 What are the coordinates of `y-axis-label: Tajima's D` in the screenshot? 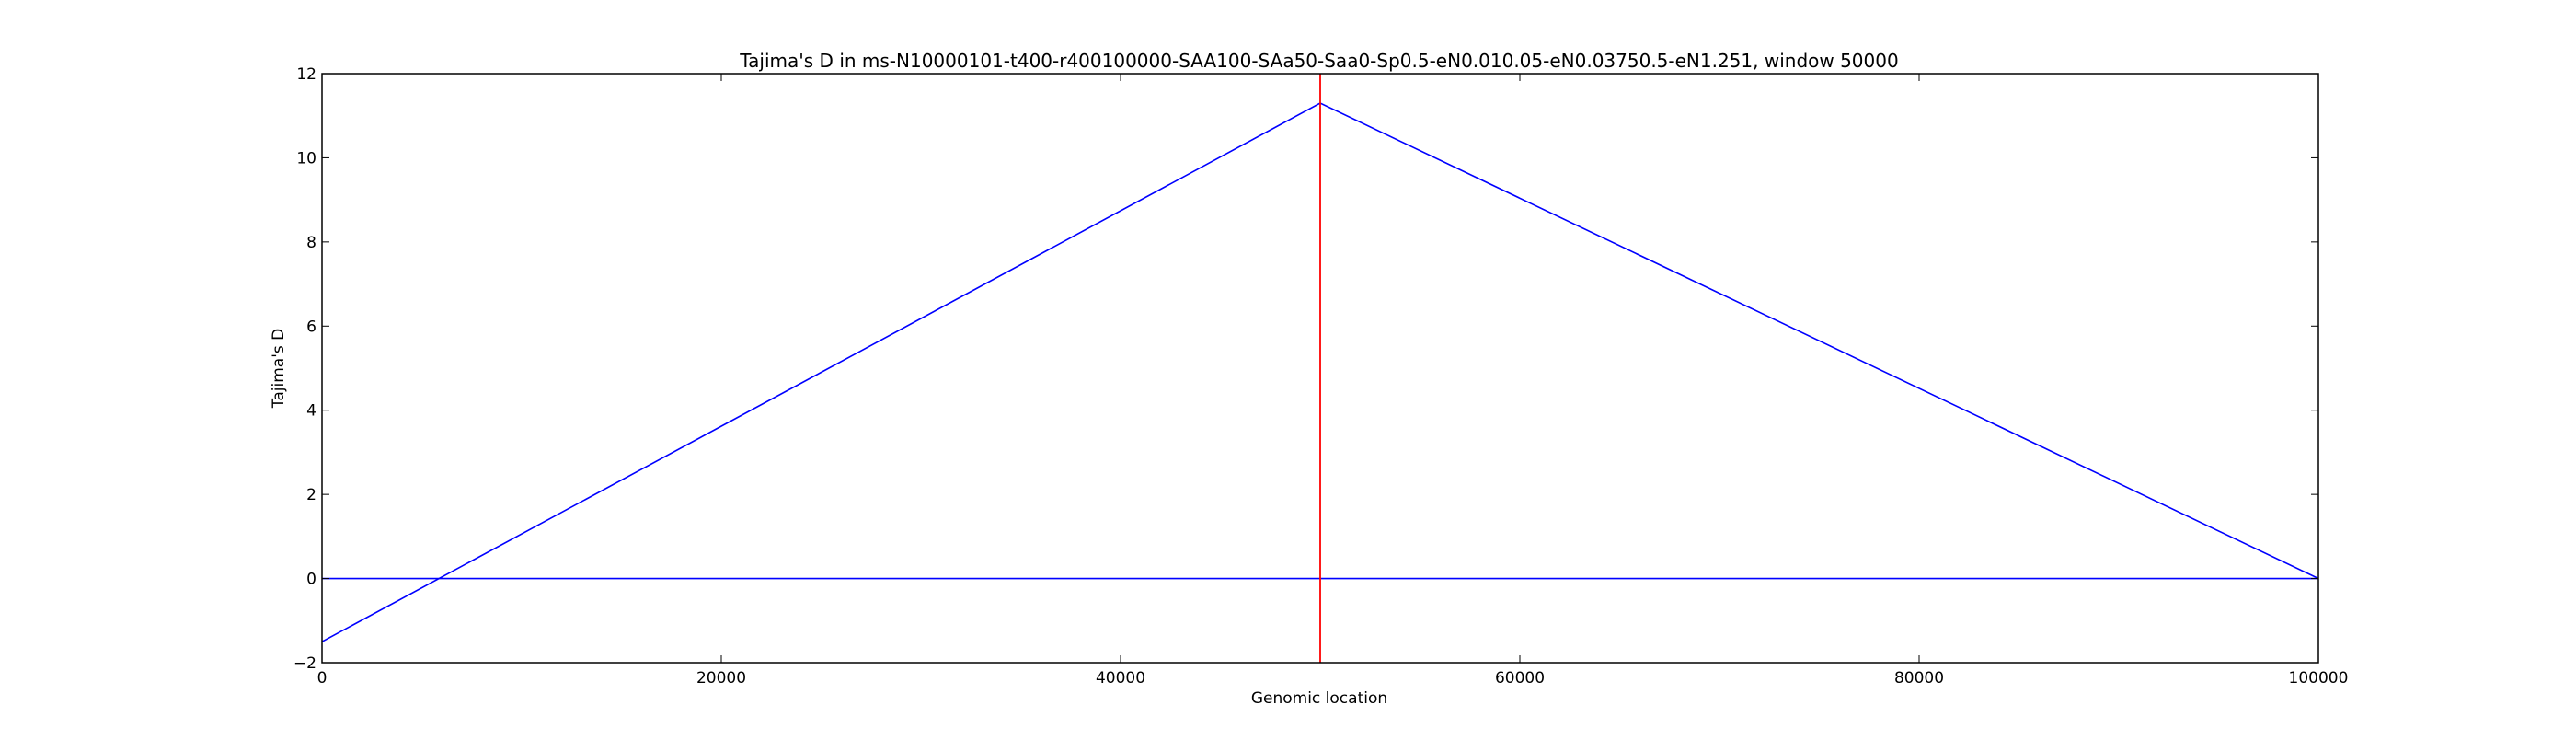 It's located at (279, 369).